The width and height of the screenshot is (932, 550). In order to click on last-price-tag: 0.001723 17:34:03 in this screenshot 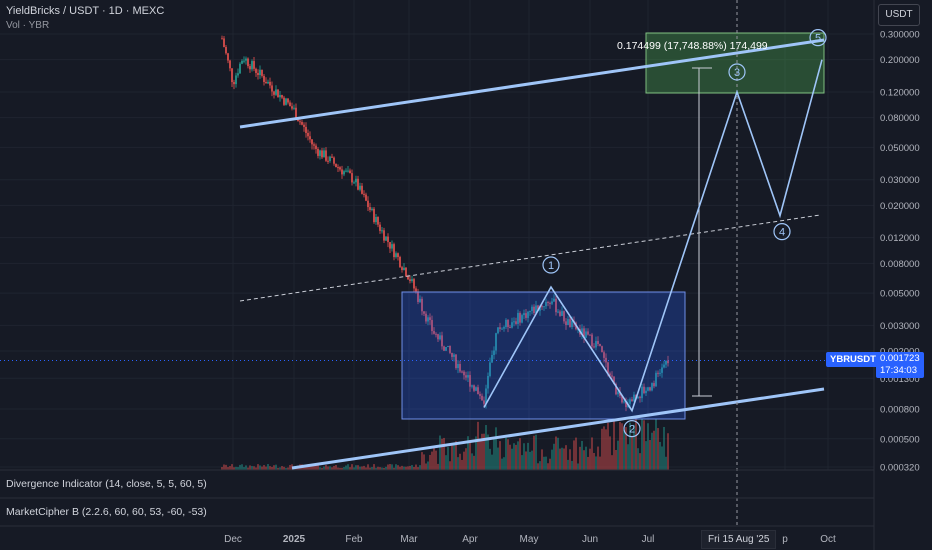, I will do `click(900, 365)`.